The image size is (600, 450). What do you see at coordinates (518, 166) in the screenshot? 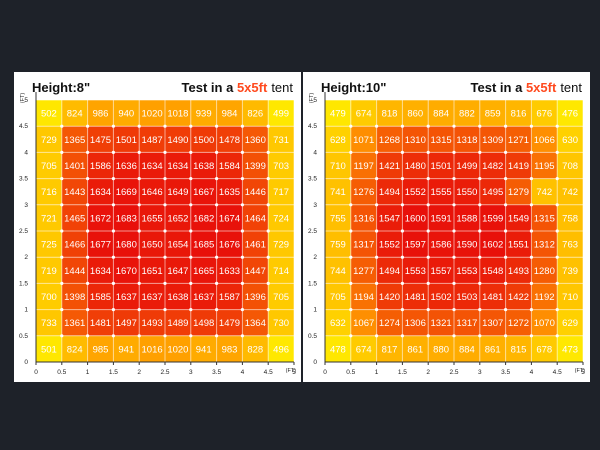
I see `cell-value-label: 1419` at bounding box center [518, 166].